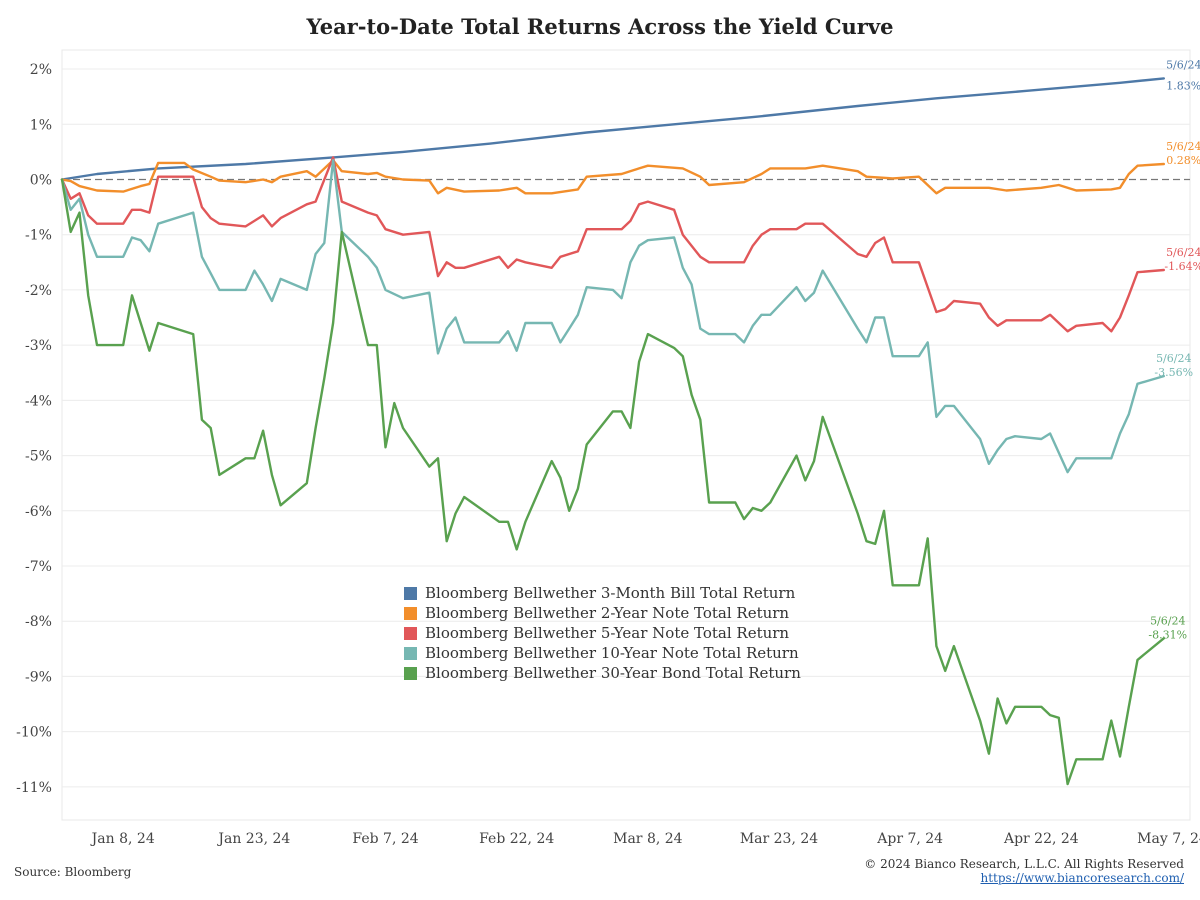 The width and height of the screenshot is (1200, 900). Describe the element at coordinates (38, 291) in the screenshot. I see `y-tick-label: -2%` at that location.